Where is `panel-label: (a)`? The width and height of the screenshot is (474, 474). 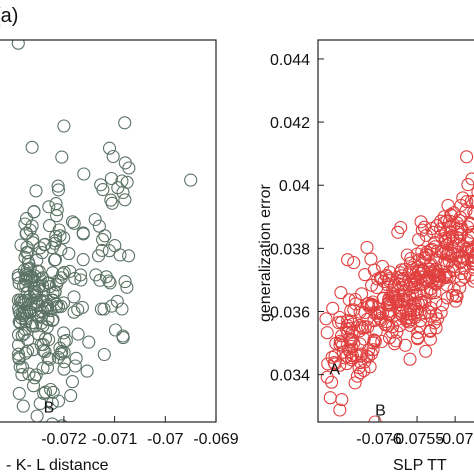 panel-label: (a) is located at coordinates (9, 16).